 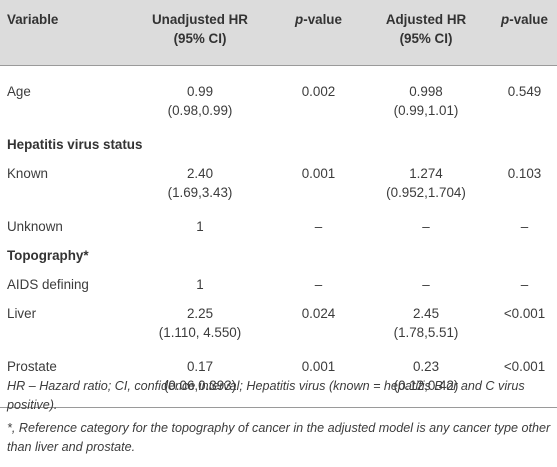 I want to click on cell-variable: AIDS defining, so click(x=48, y=284).